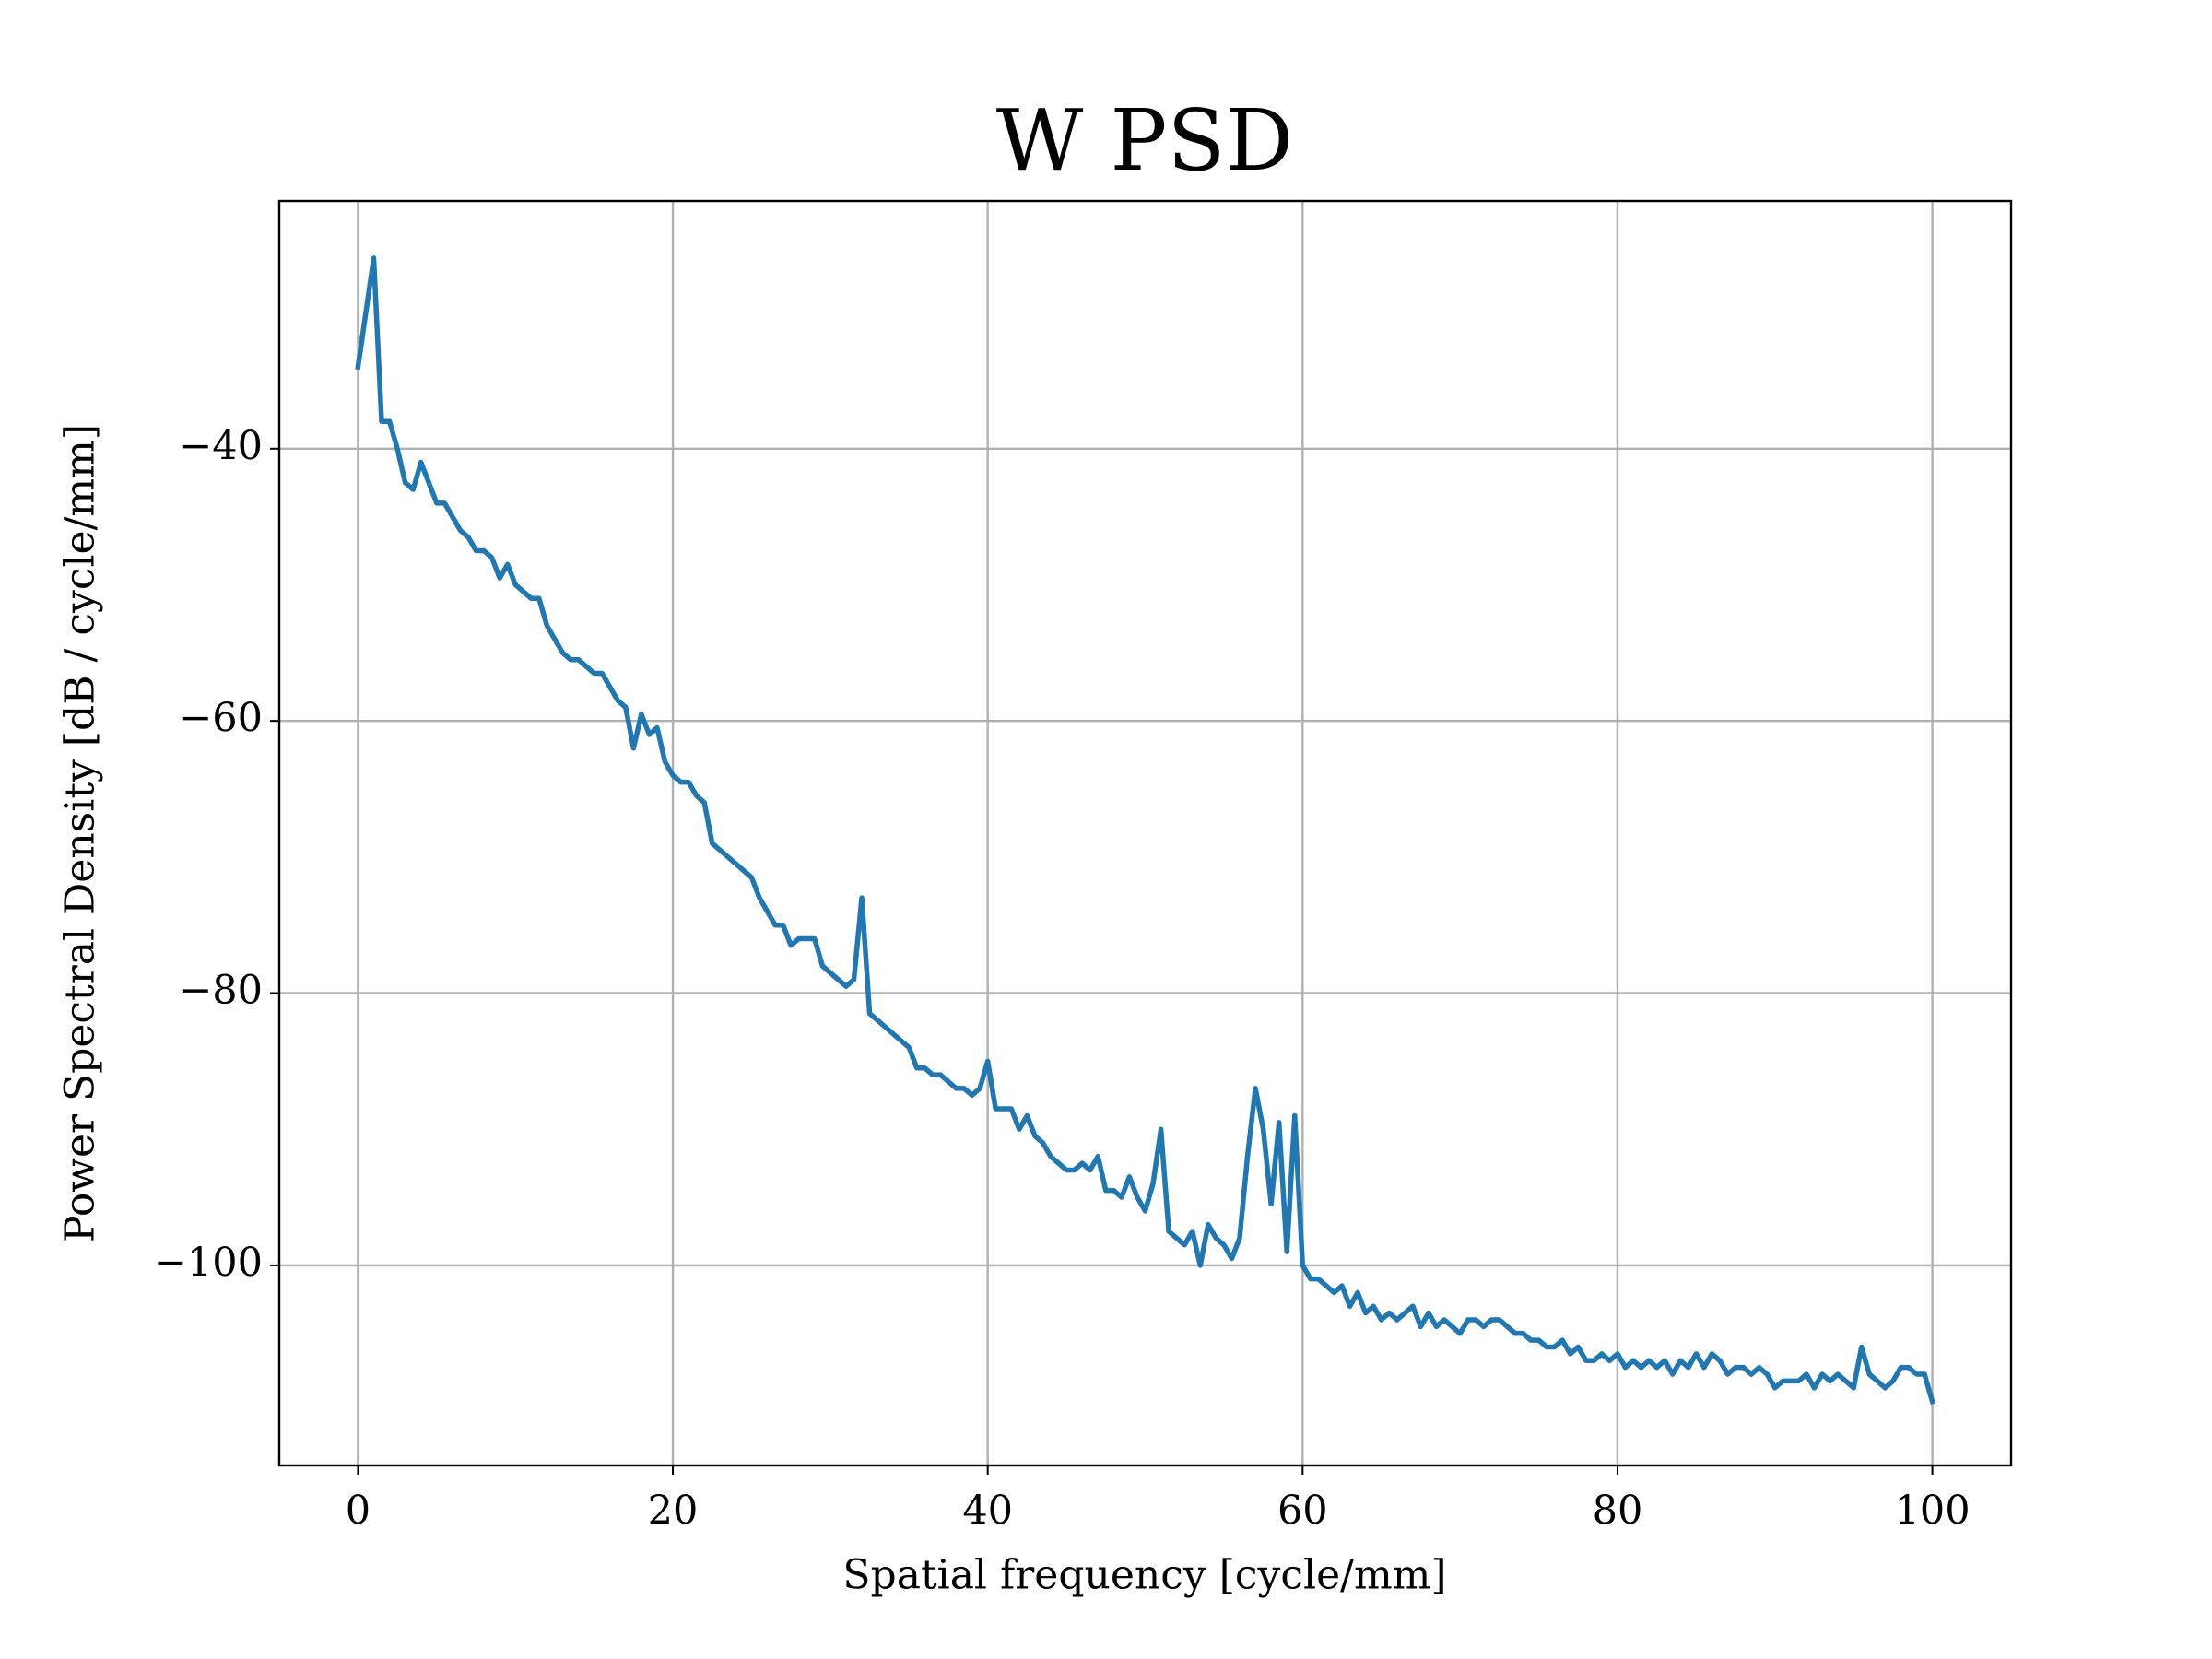 The width and height of the screenshot is (2212, 1659). Describe the element at coordinates (221, 991) in the screenshot. I see `y-tick-label: −80` at that location.